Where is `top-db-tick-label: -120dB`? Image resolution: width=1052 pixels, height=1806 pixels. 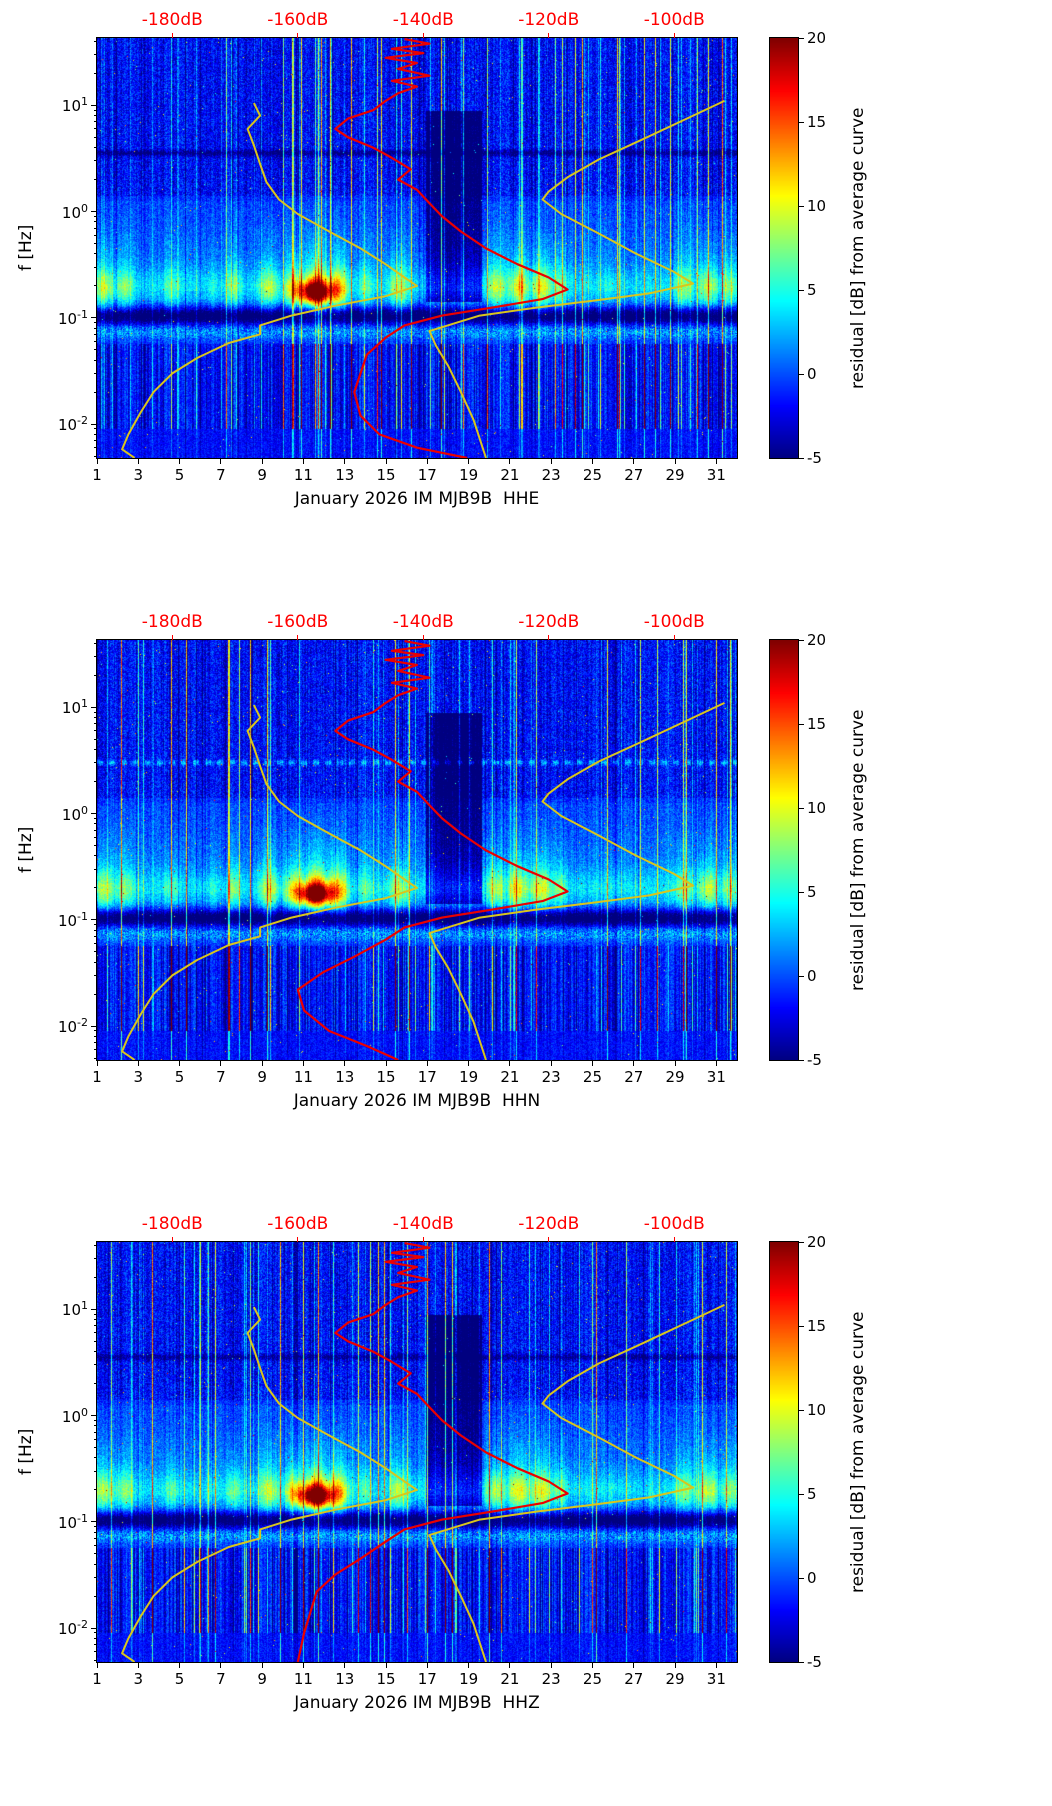
top-db-tick-label: -120dB is located at coordinates (549, 622).